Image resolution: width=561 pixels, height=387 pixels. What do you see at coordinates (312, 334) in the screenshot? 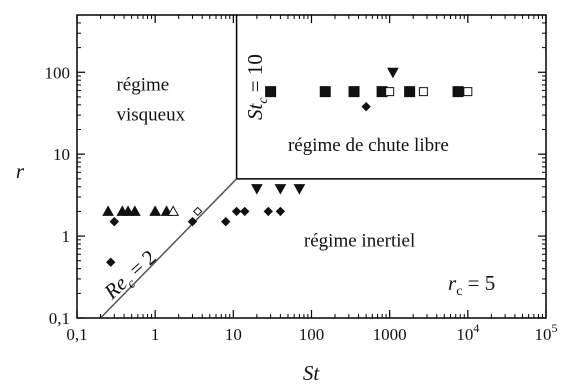
I see `x-tick-label: 100` at bounding box center [312, 334].